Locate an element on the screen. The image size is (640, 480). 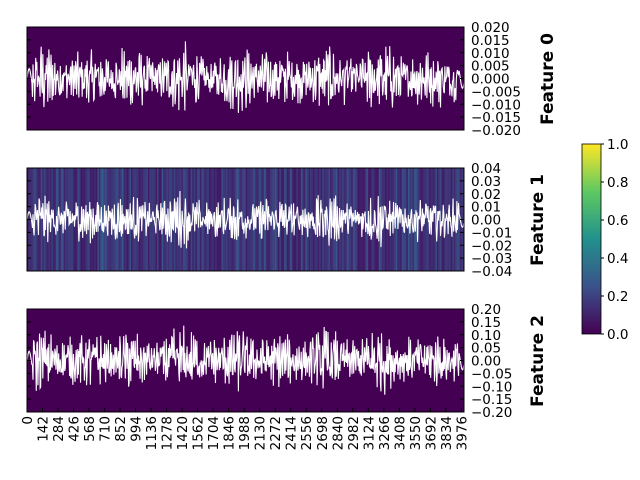
x-tick-label: 2130 is located at coordinates (261, 433).